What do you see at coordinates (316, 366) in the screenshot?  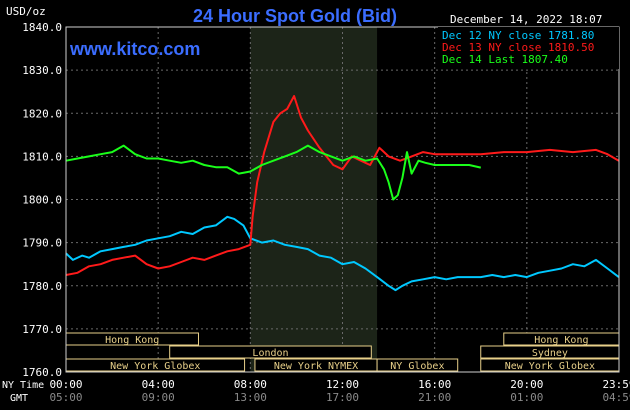 I see `session-label: New York NYMEX` at bounding box center [316, 366].